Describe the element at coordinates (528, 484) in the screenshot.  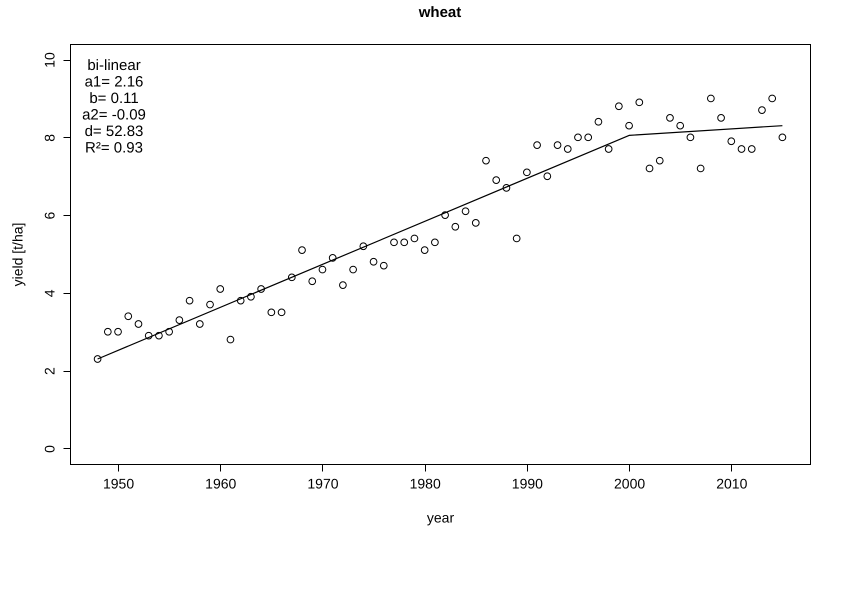
I see `x-tick-label: 1990` at that location.